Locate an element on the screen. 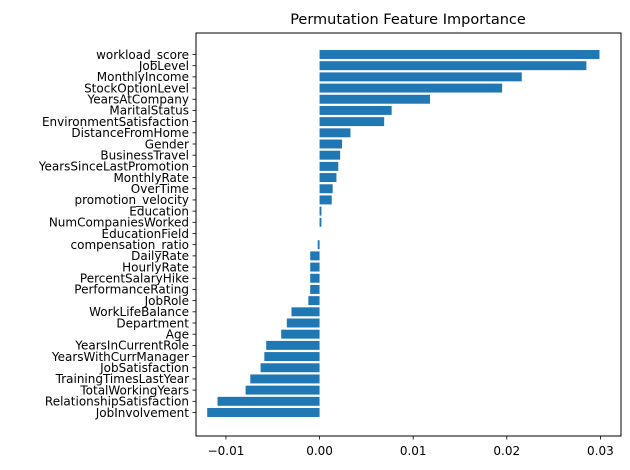 This screenshot has width=630, height=470. bar-JobLevel is located at coordinates (453, 66).